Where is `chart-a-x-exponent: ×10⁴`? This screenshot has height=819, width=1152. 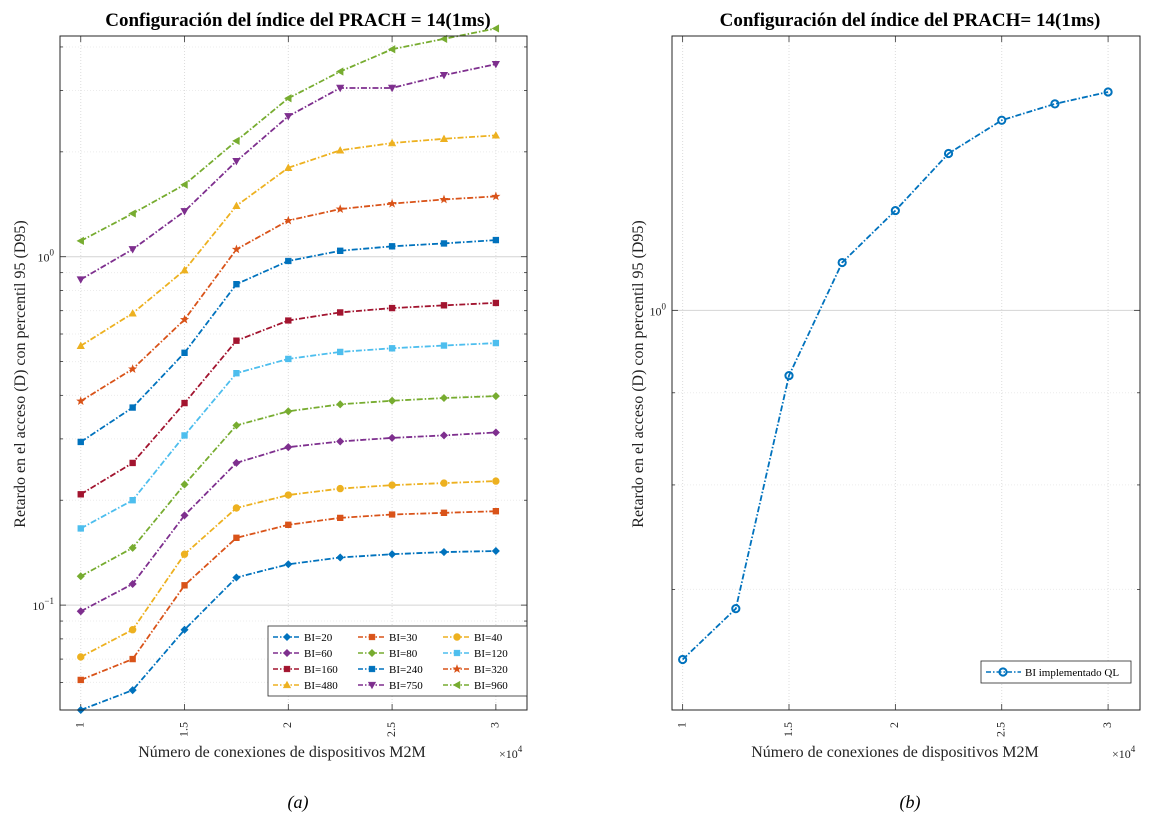 chart-a-x-exponent: ×10⁴ is located at coordinates (511, 752).